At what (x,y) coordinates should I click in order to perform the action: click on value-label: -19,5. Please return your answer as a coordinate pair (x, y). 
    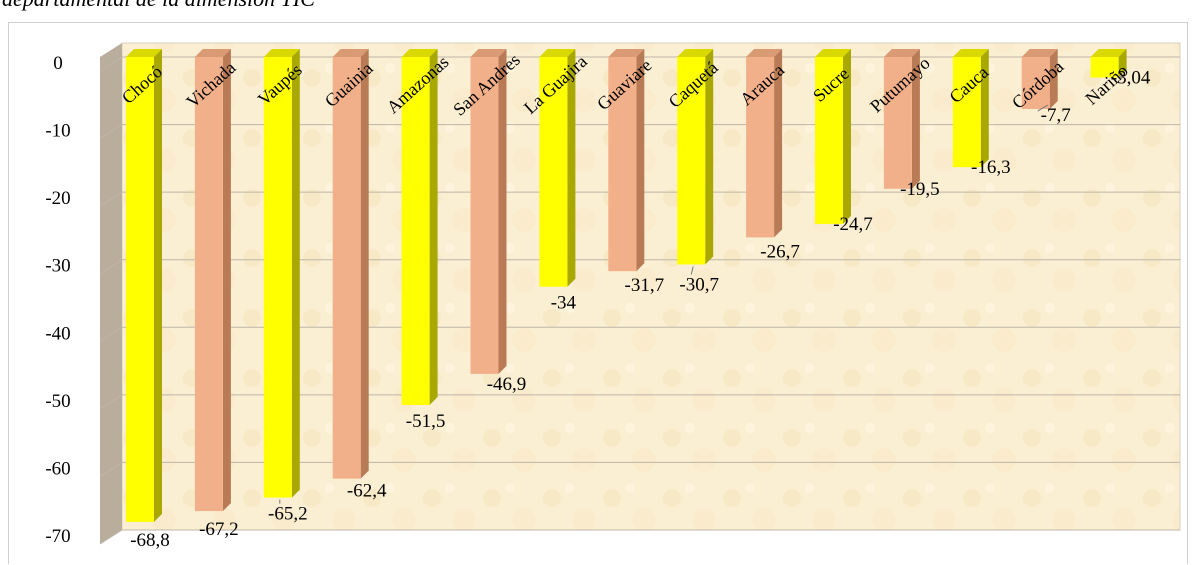
    Looking at the image, I should click on (920, 189).